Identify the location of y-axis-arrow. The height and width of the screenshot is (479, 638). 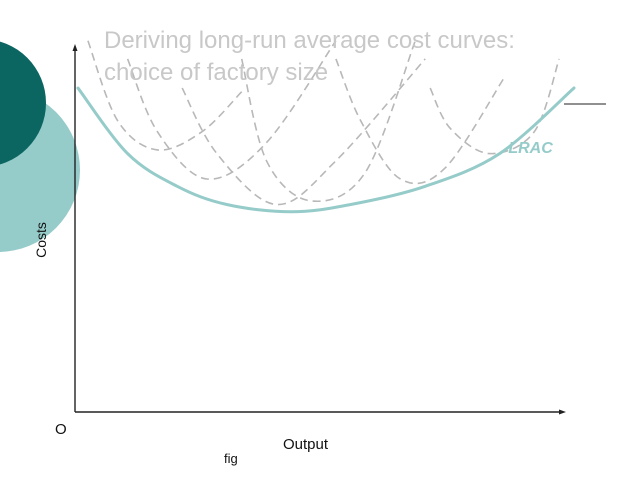
(75, 47).